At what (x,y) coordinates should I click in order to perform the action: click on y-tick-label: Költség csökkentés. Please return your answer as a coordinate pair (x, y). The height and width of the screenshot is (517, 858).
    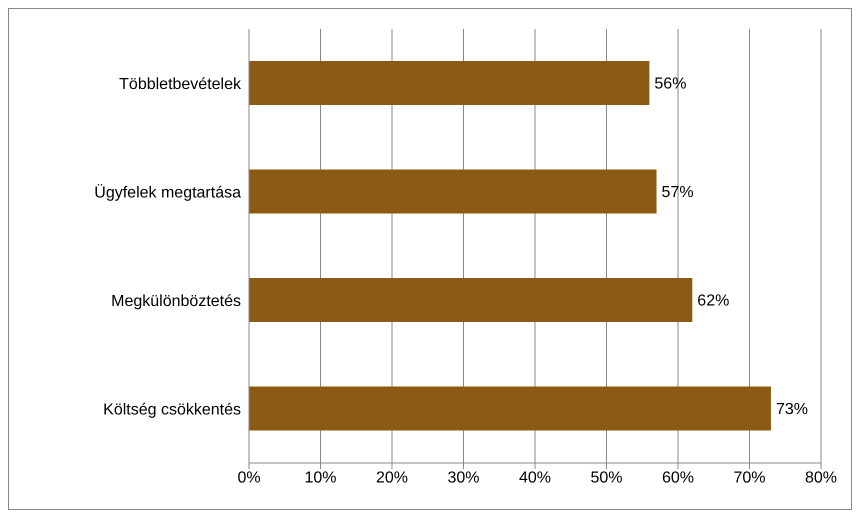
    Looking at the image, I should click on (172, 409).